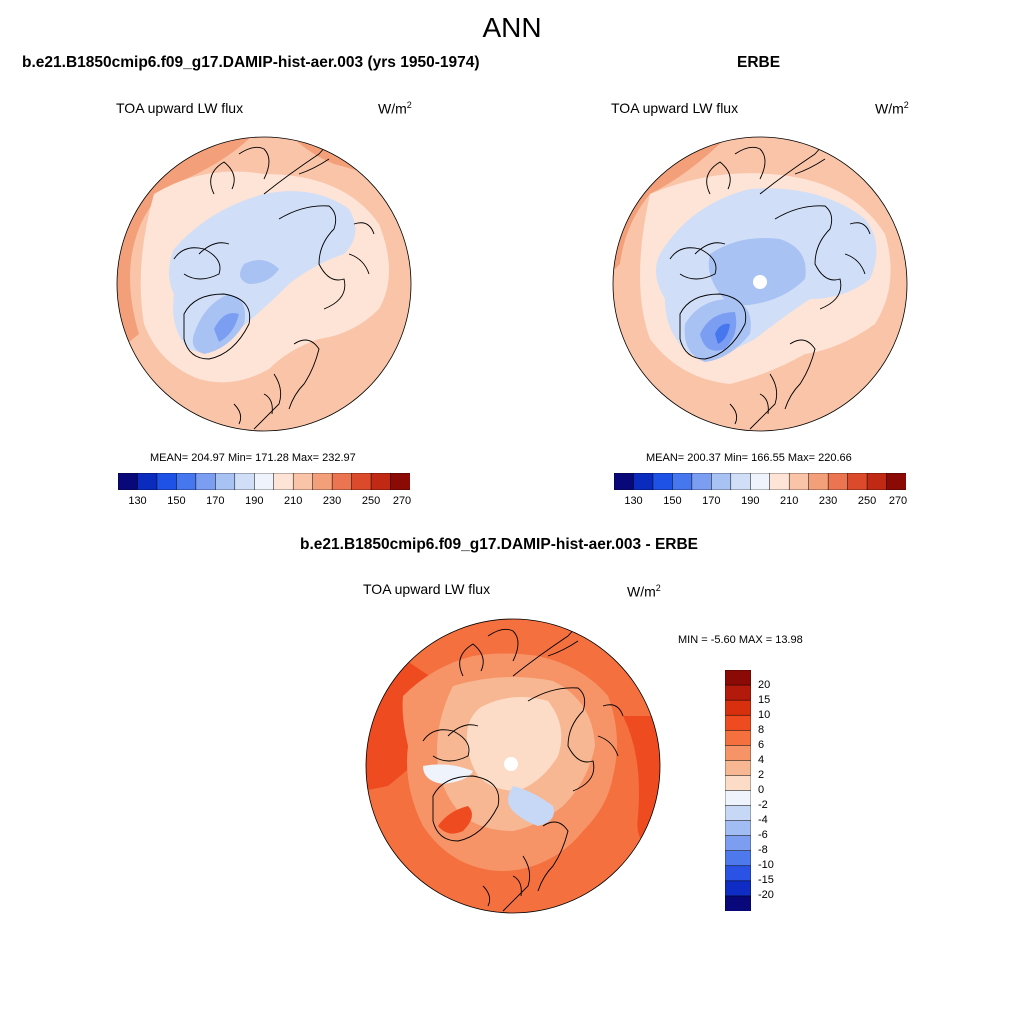  I want to click on stats-diff: MIN = -5.60 MAX = 13.98, so click(740, 640).